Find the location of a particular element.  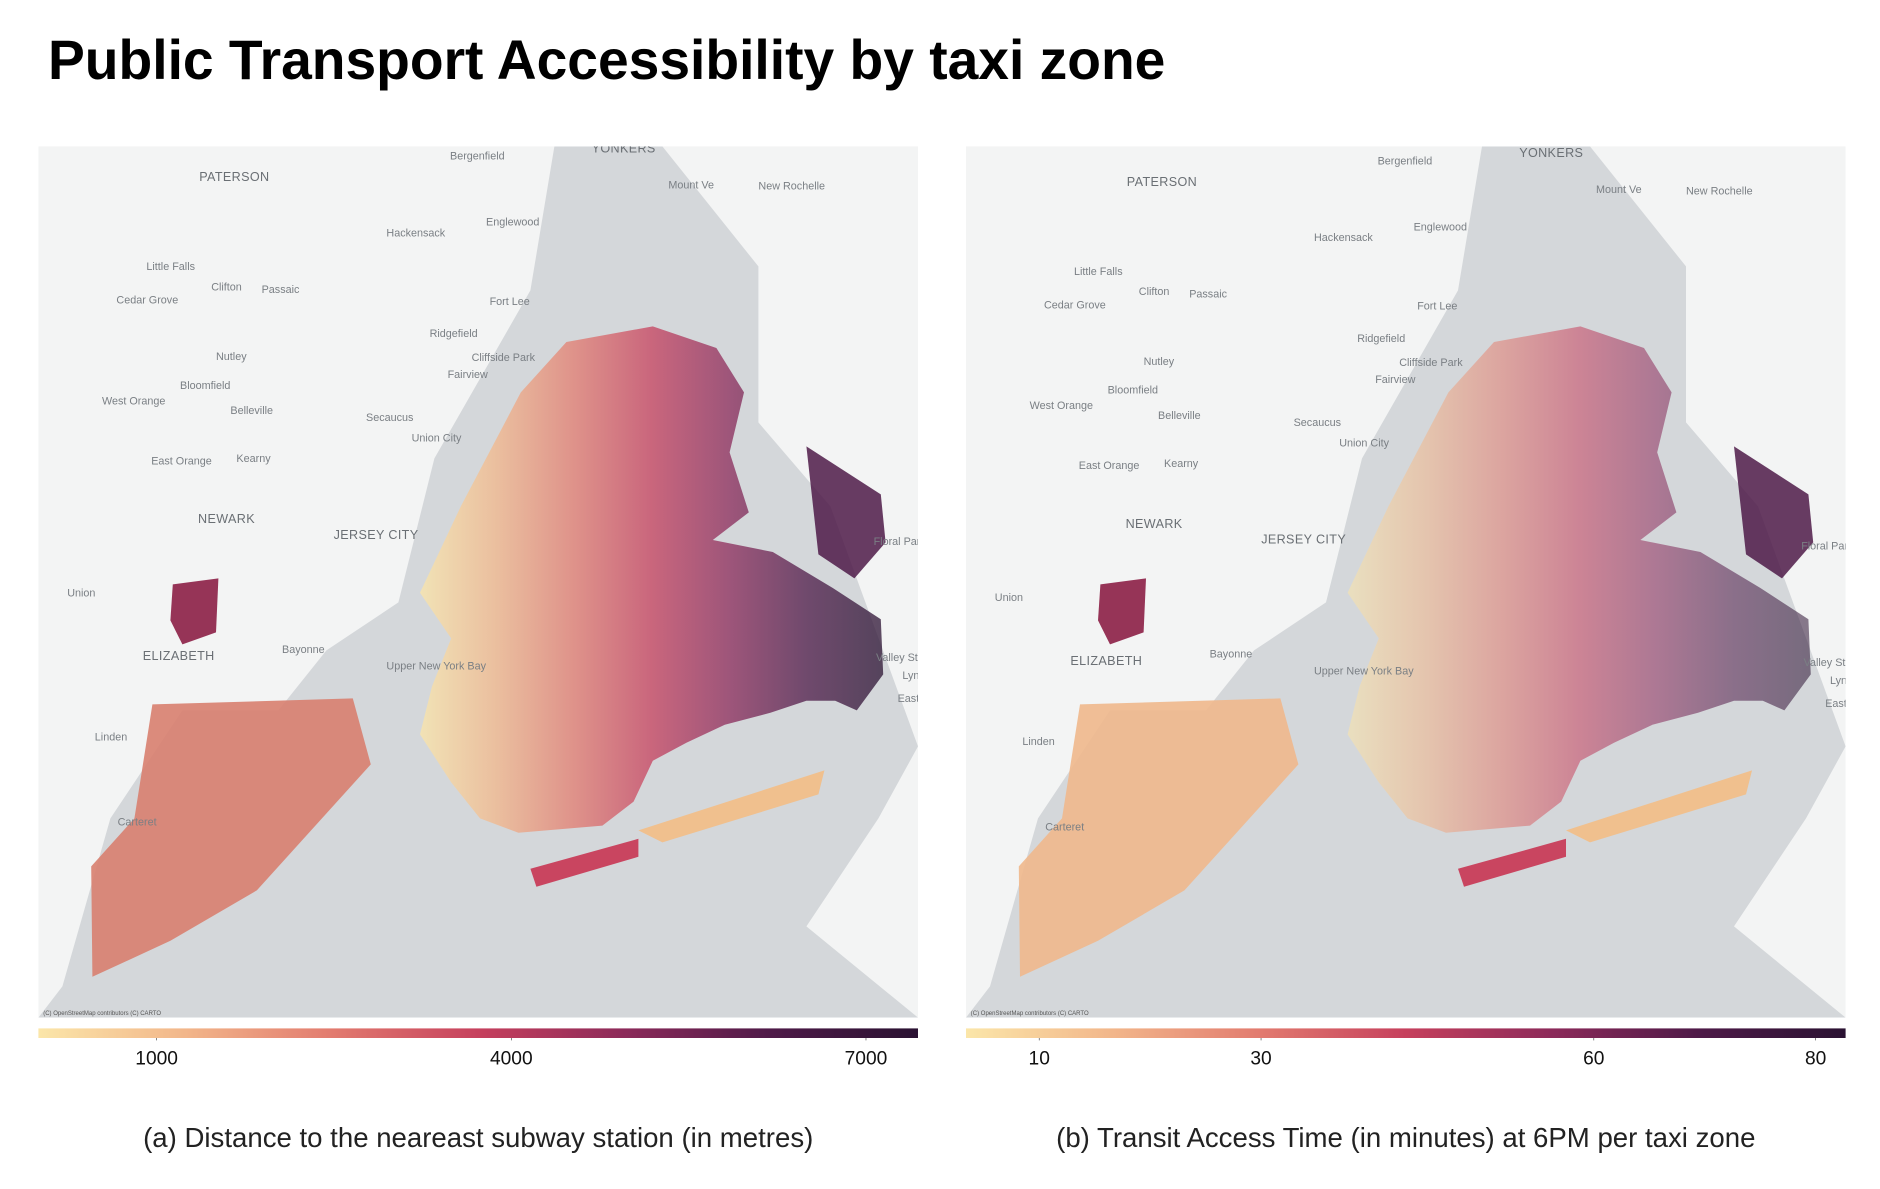

place-label: East Ro is located at coordinates (917, 699).